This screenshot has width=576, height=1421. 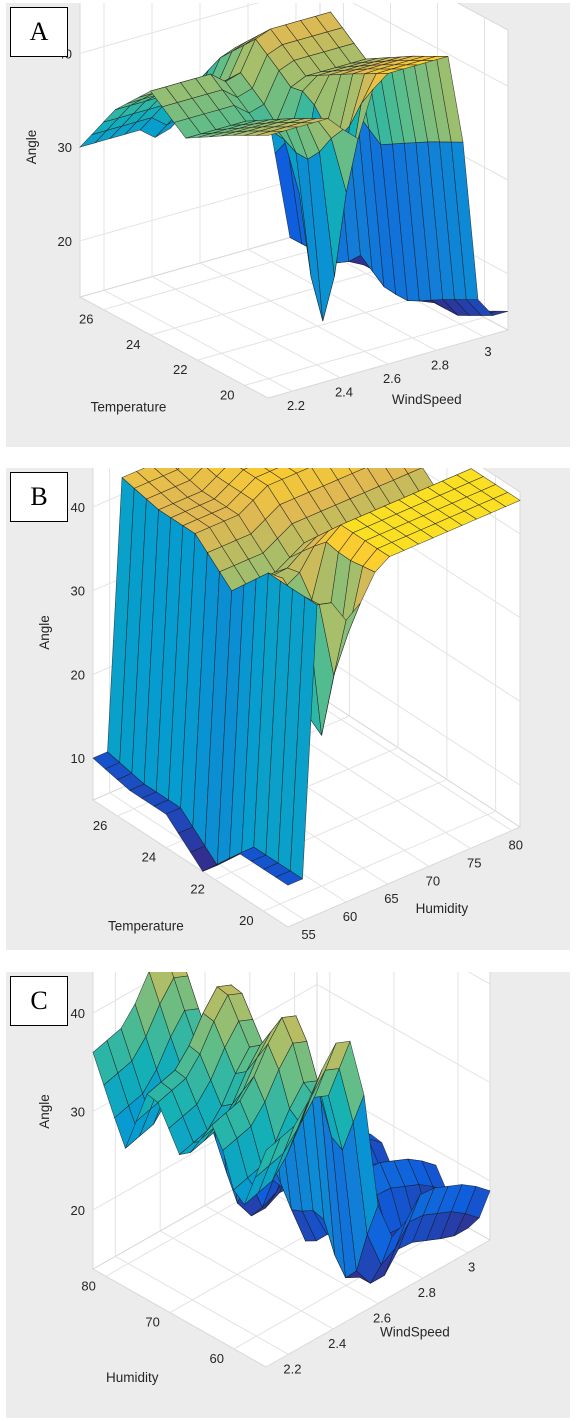 I want to click on y-axis-label: Humidity, so click(x=132, y=1377).